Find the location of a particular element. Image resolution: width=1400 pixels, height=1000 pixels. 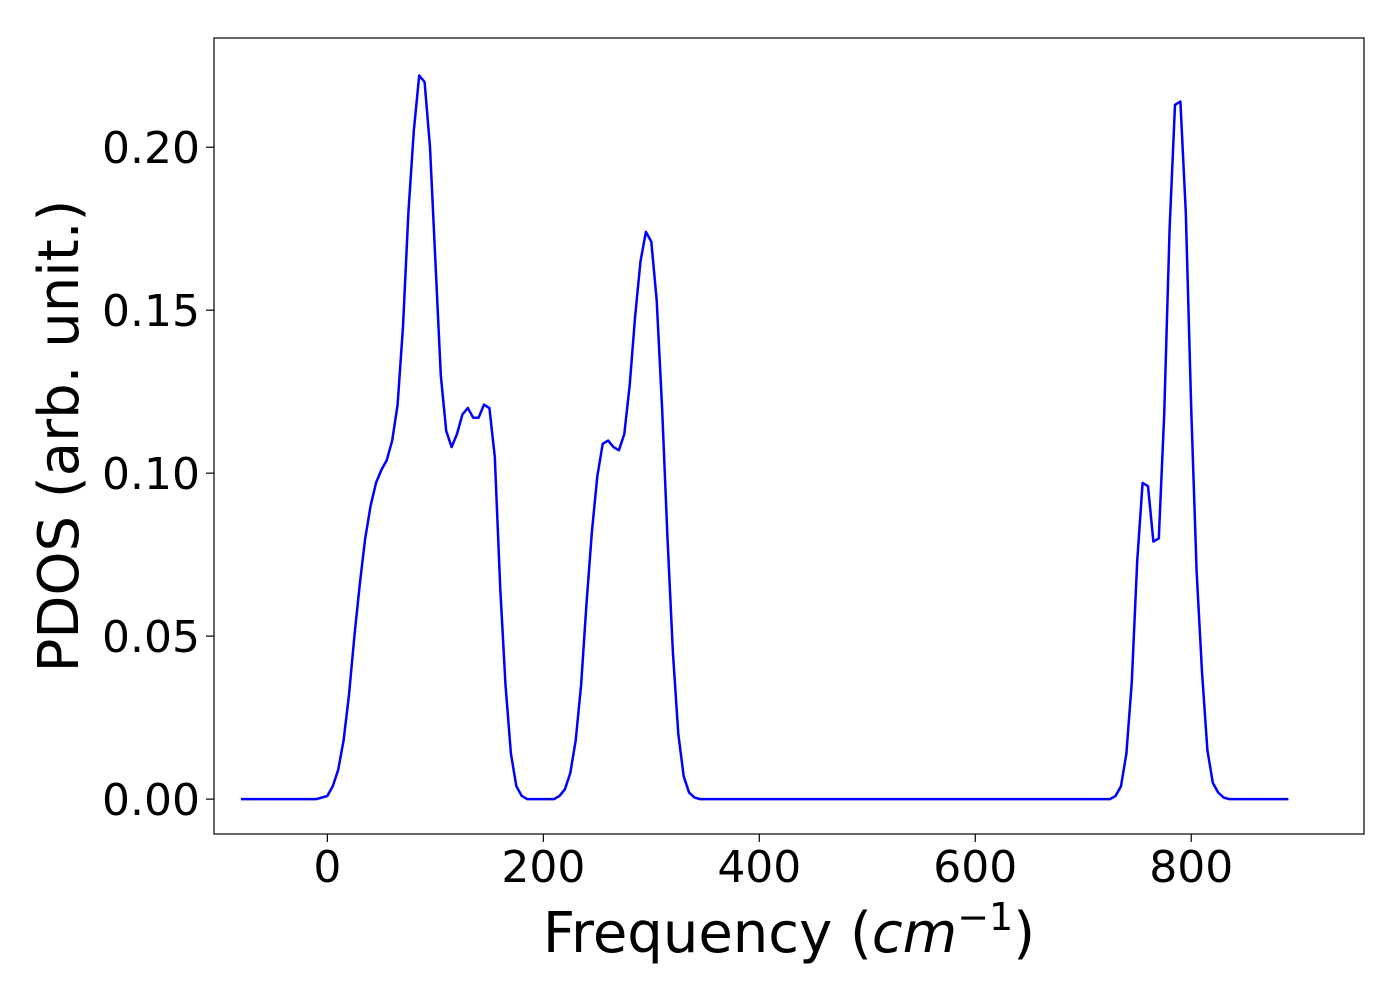

x-tick-label: 200 is located at coordinates (543, 867).